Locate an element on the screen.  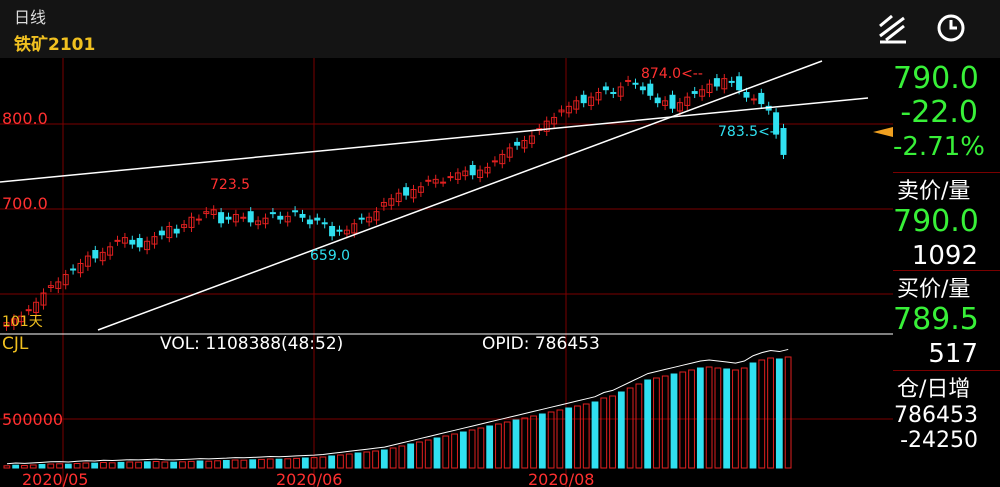
days-label: 101天 is located at coordinates (22, 322).